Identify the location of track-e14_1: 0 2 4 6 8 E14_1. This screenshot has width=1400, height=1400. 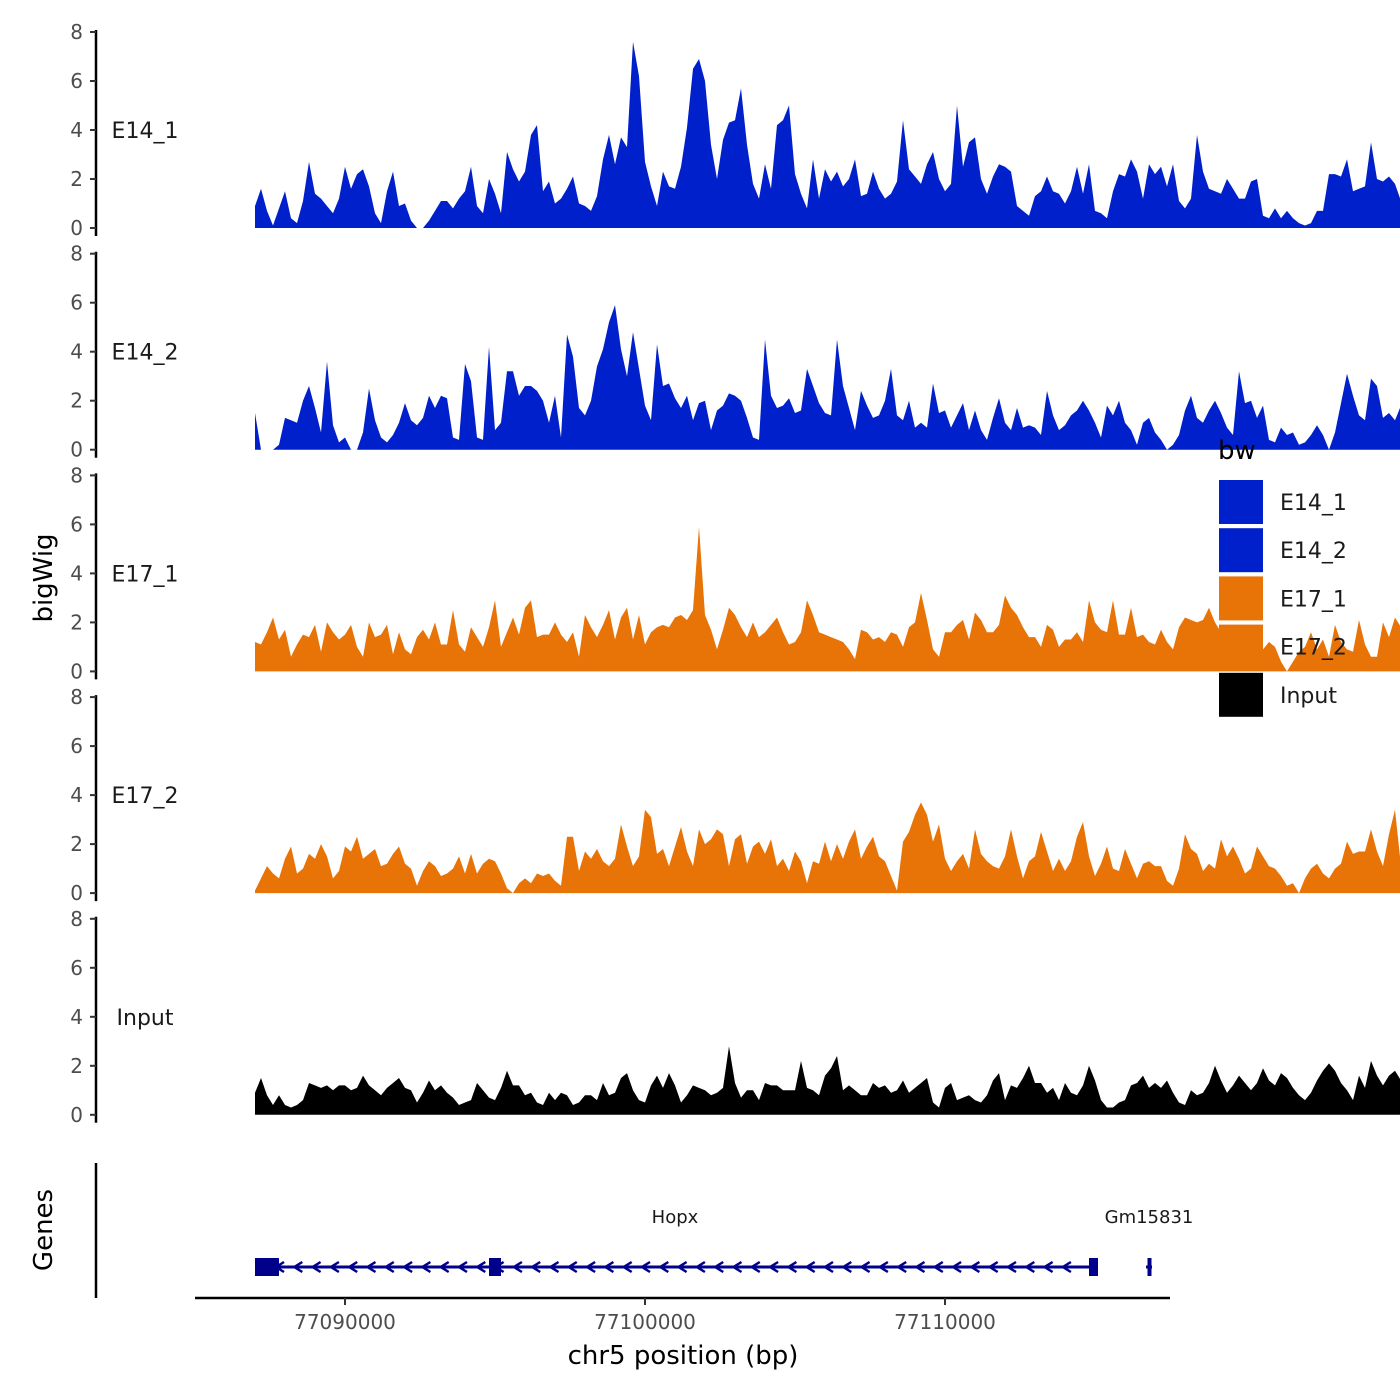
(735, 130).